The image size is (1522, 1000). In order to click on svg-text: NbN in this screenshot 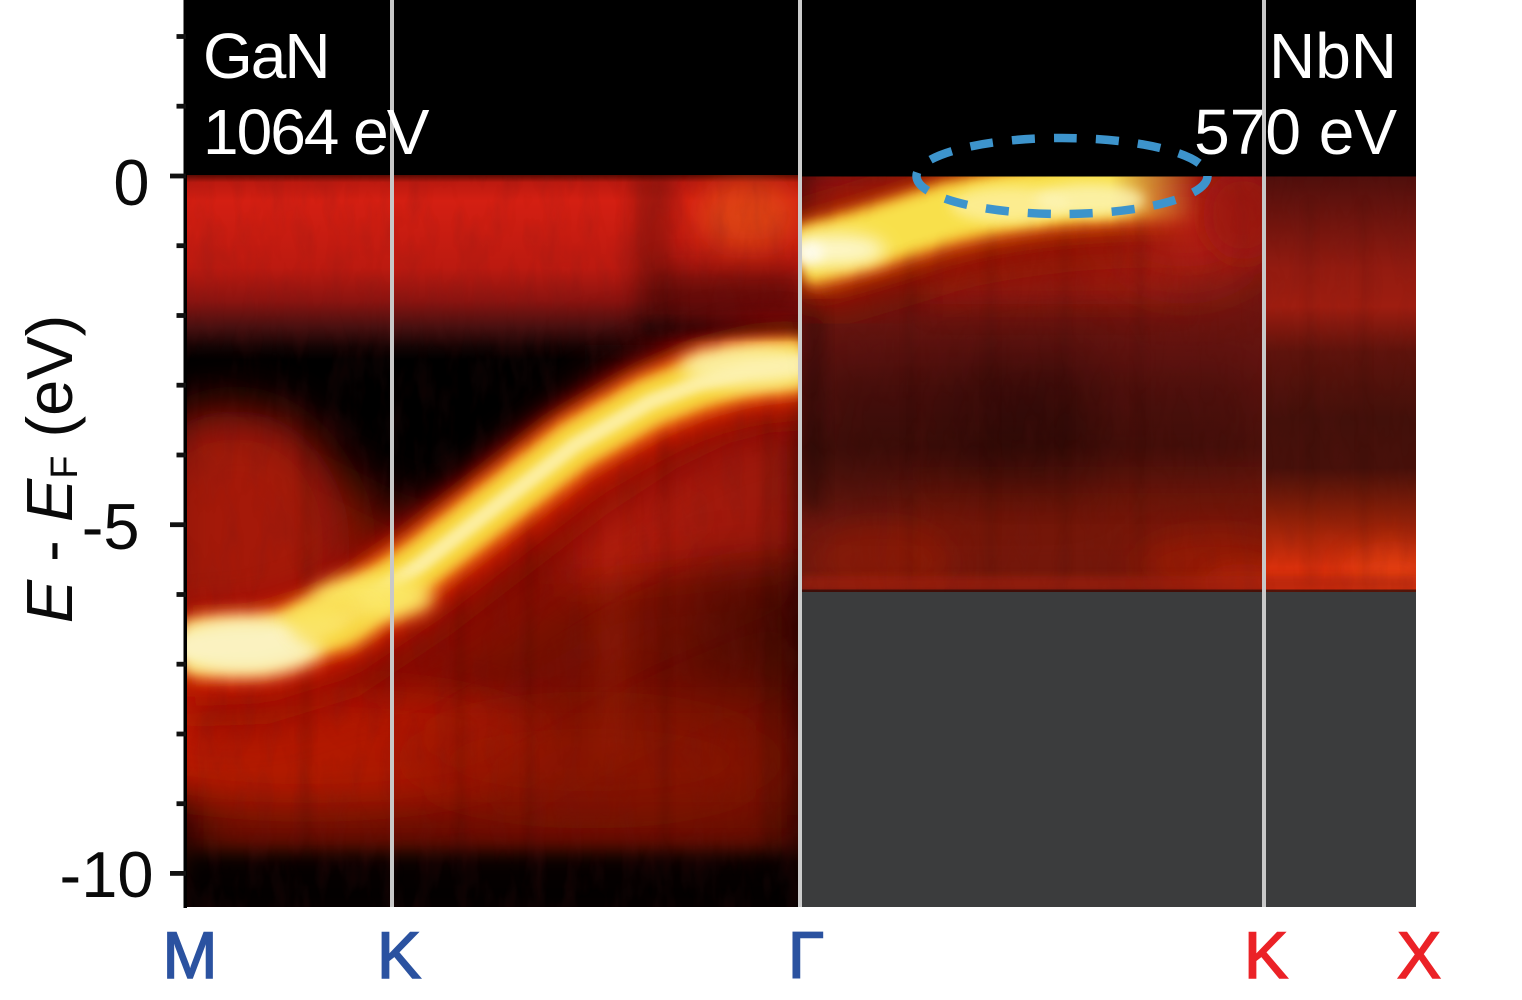, I will do `click(1333, 56)`.